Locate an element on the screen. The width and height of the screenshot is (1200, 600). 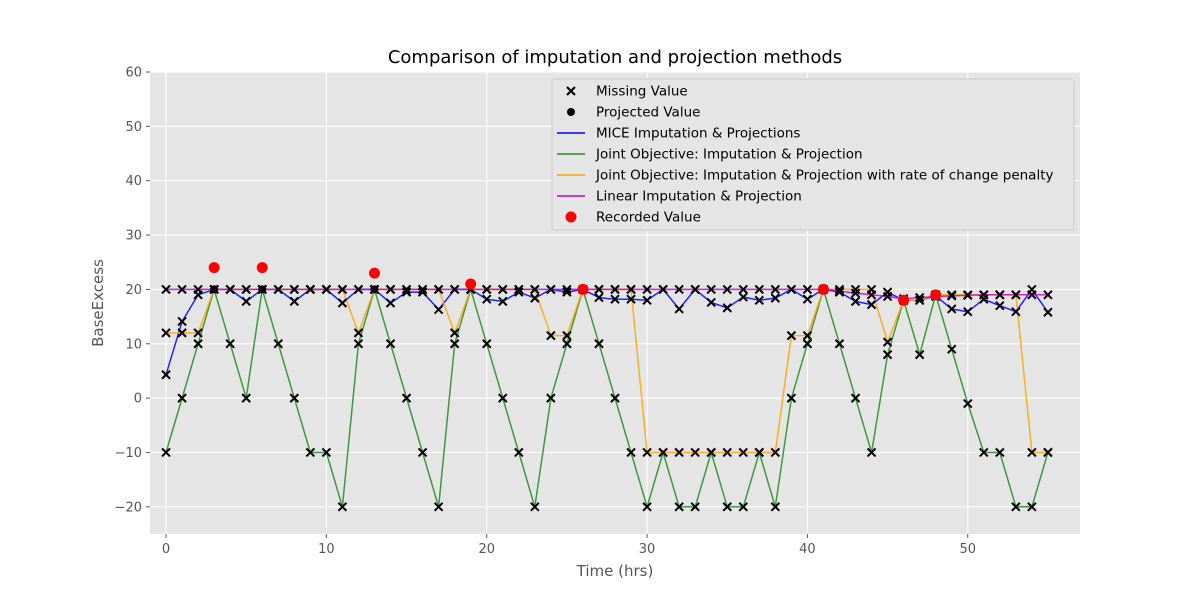
x-tick-label: 30 is located at coordinates (647, 549).